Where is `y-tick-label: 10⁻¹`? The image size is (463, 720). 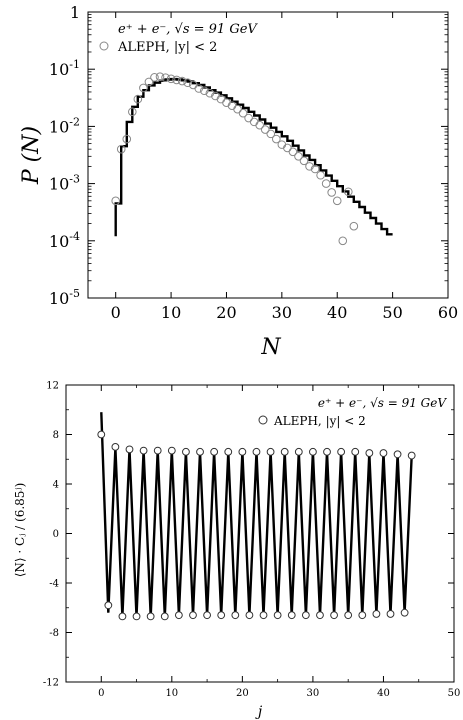
y-tick-label: 10⁻¹ is located at coordinates (64, 68).